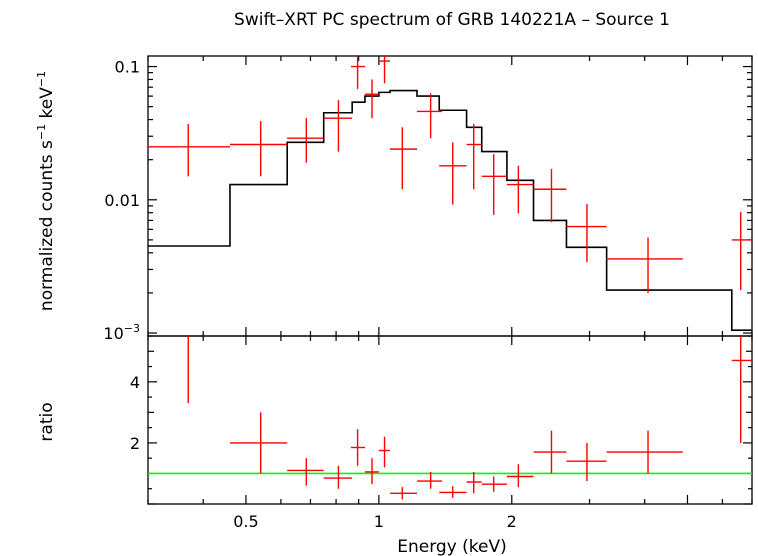  What do you see at coordinates (245, 521) in the screenshot?
I see `x-tick-label: 0.5` at bounding box center [245, 521].